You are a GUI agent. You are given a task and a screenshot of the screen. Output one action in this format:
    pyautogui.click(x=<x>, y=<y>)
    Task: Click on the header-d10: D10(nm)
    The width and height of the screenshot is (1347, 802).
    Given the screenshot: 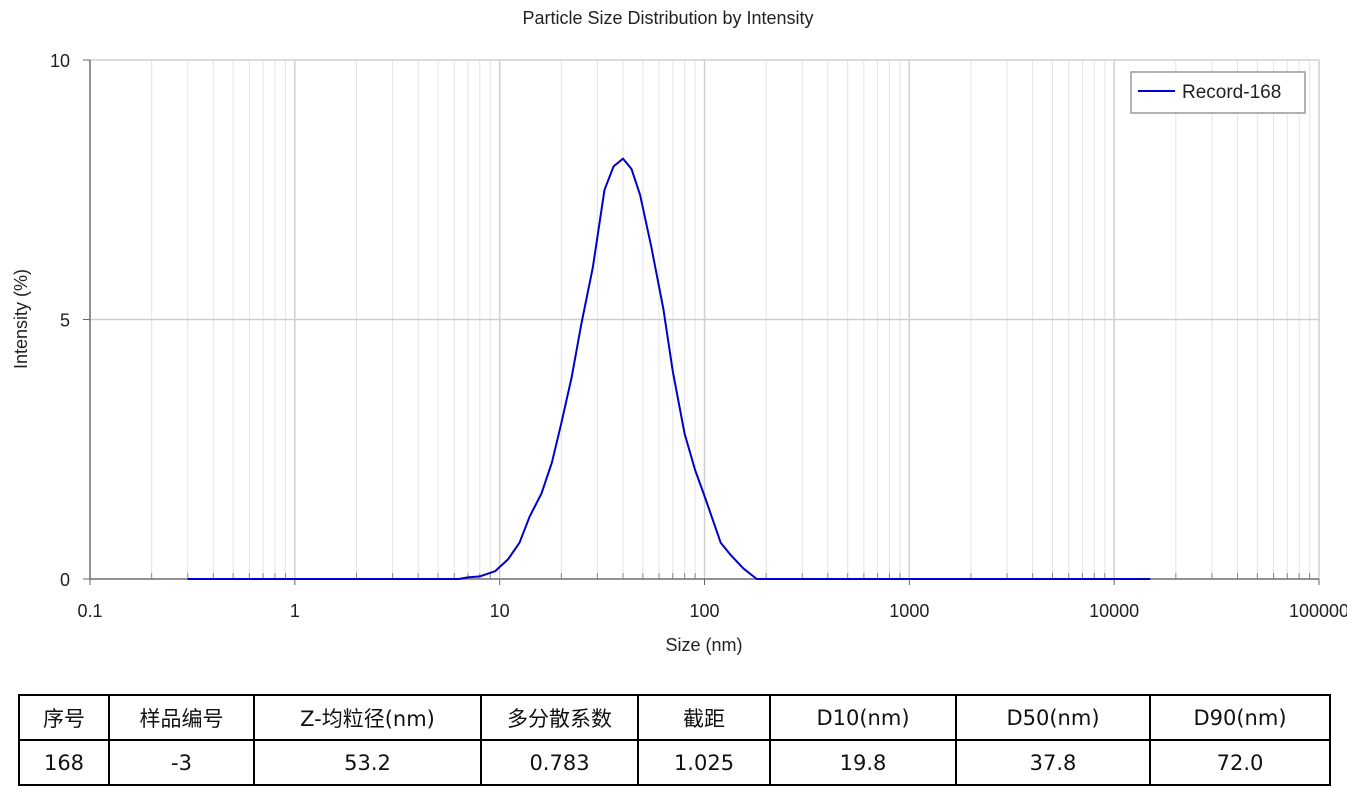 What is the action you would take?
    pyautogui.click(x=863, y=717)
    